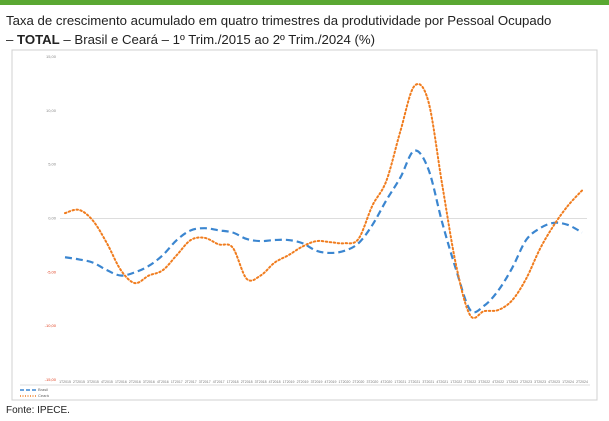  What do you see at coordinates (526, 382) in the screenshot?
I see `x-tick-label: 2T2023` at bounding box center [526, 382].